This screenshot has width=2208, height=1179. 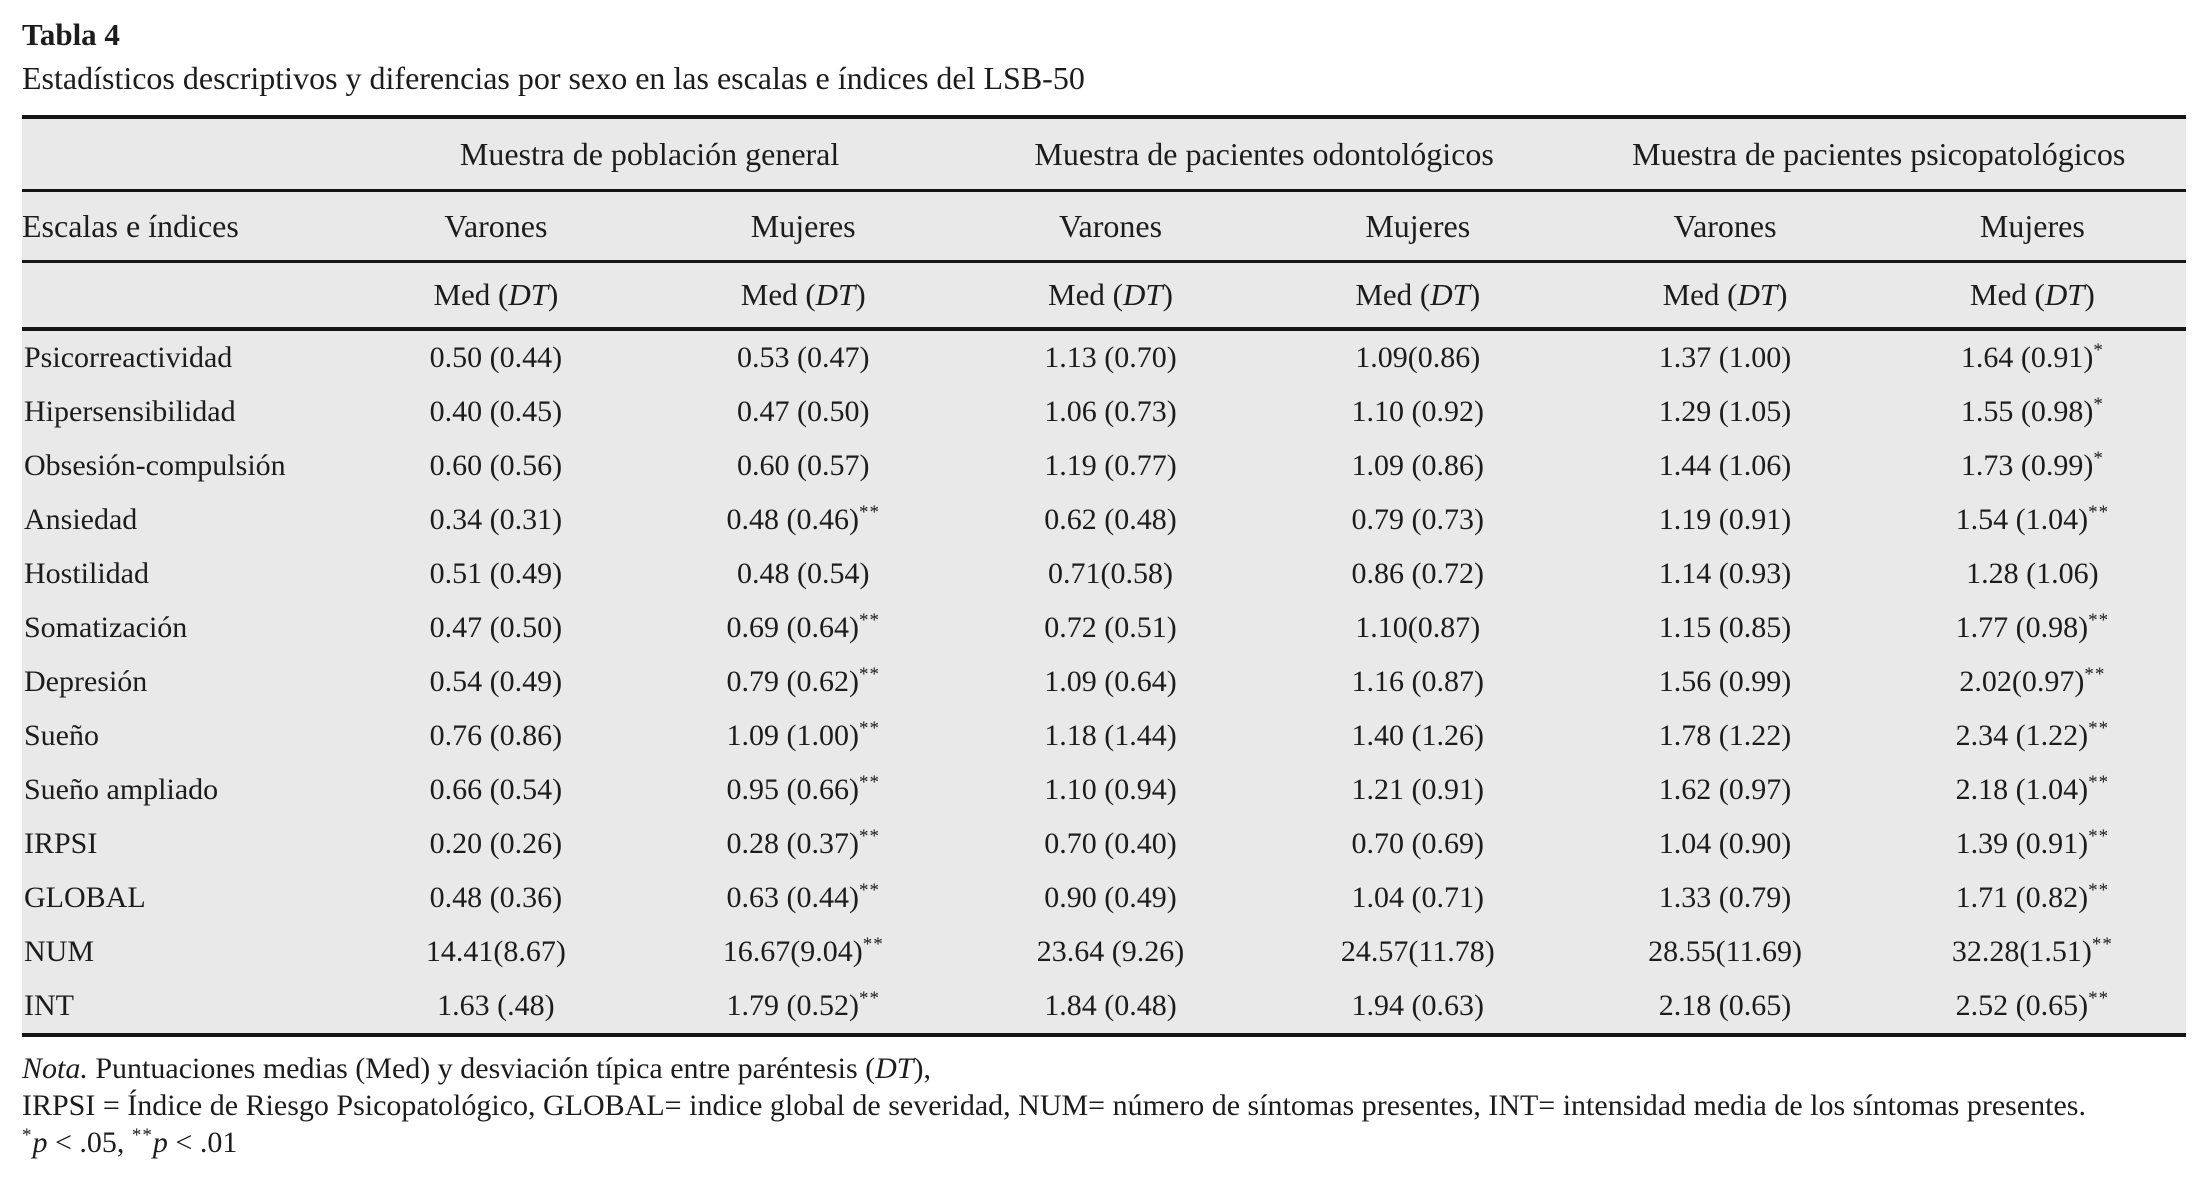 What do you see at coordinates (2032, 574) in the screenshot?
I see `stat-cell: 1.28 (1.06)` at bounding box center [2032, 574].